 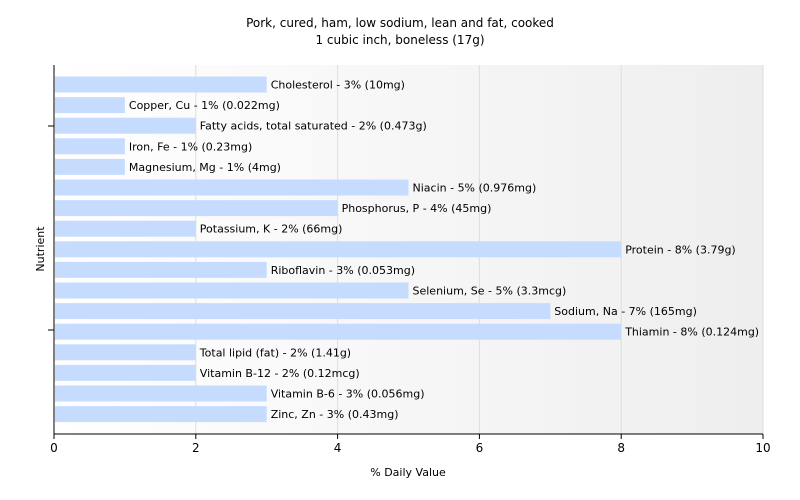 What do you see at coordinates (54, 448) in the screenshot?
I see `x-tick-label: 0` at bounding box center [54, 448].